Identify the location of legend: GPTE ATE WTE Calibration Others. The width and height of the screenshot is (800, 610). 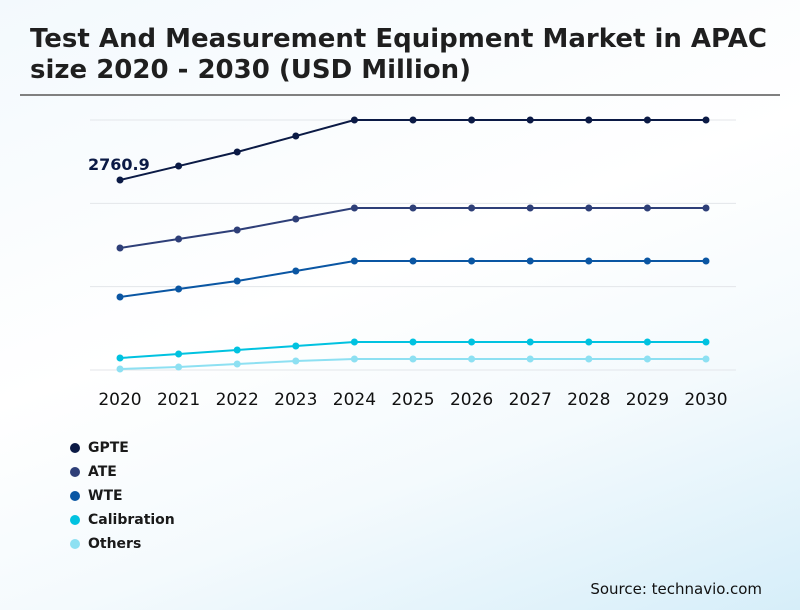
(122, 496).